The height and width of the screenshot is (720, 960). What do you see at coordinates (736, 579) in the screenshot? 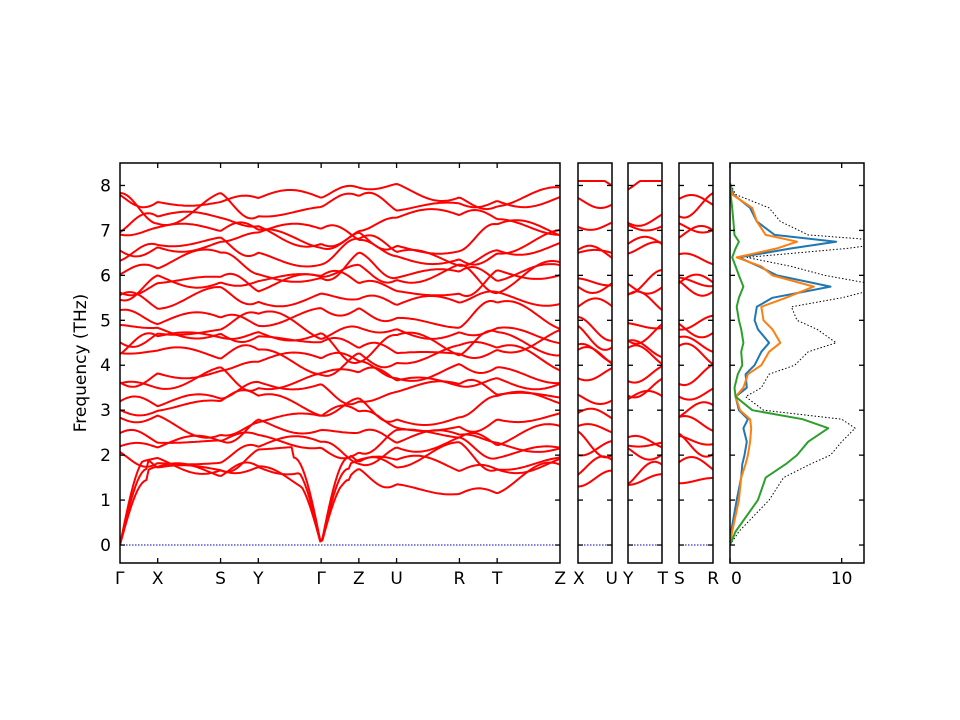
I see `dos-x-tick-label: 0` at bounding box center [736, 579].